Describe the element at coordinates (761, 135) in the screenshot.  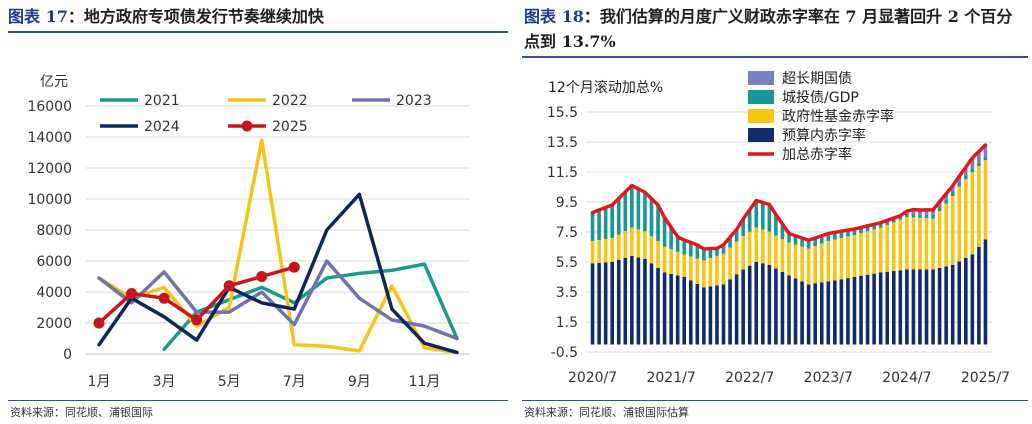
I see `legend-swatch-预算内赤字率` at that location.